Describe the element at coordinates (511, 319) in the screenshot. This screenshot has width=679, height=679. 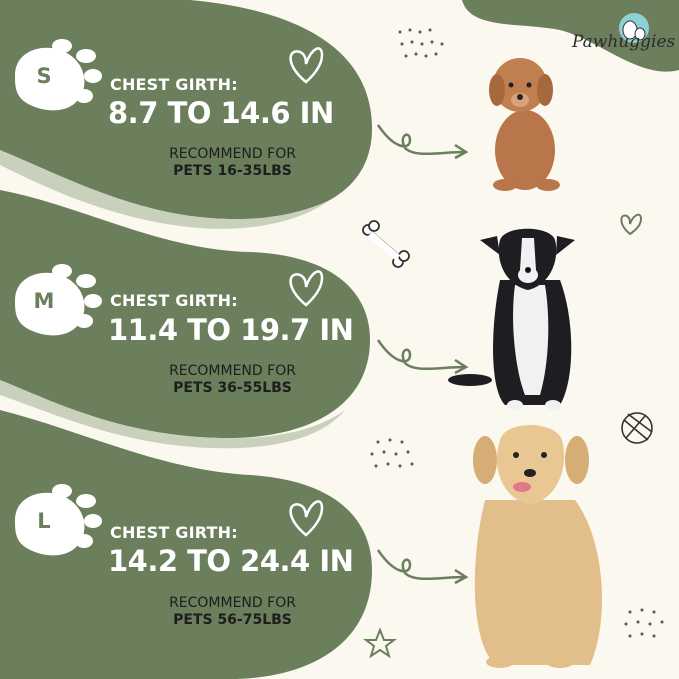
I see `dog-border-collie` at that location.